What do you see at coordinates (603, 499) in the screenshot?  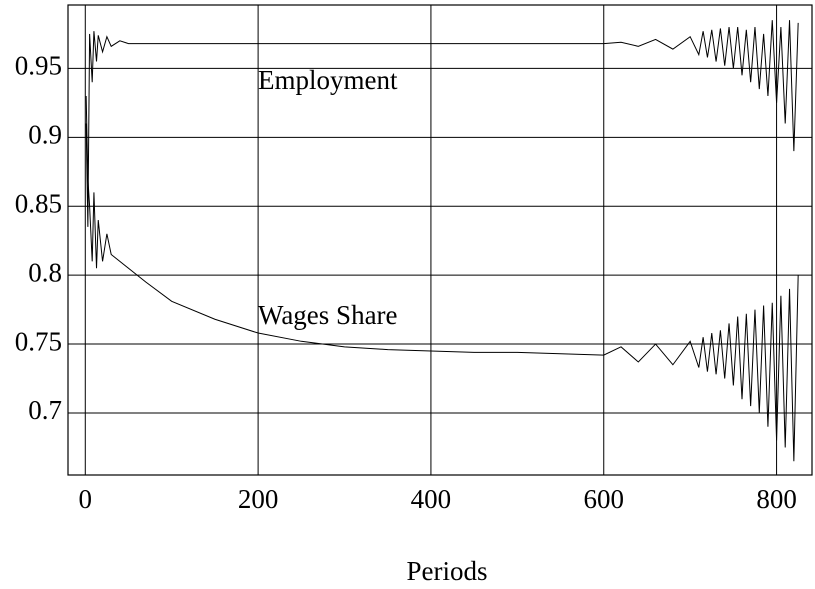 I see `x-tick-label: 600` at bounding box center [603, 499].